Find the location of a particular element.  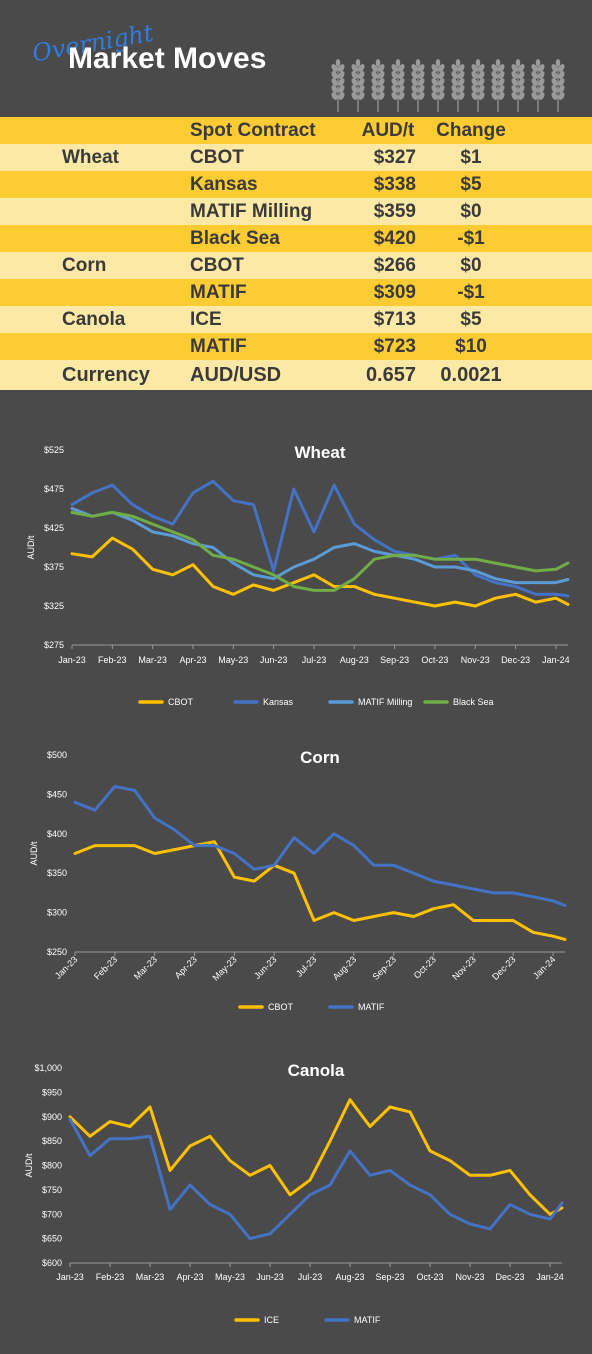

table-header-cell: AUD/t is located at coordinates (388, 130).